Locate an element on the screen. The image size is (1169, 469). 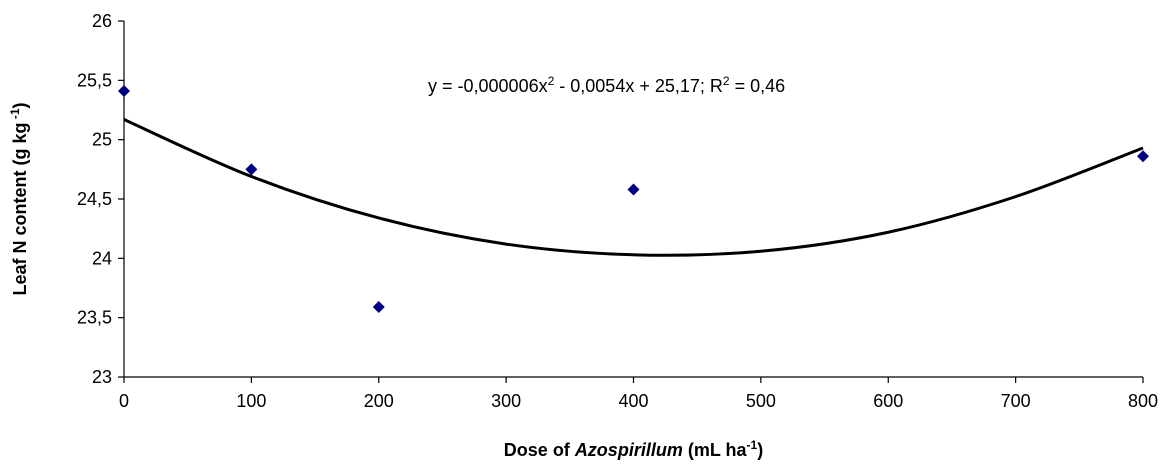
x-axis-label-part: ) is located at coordinates (760, 450).